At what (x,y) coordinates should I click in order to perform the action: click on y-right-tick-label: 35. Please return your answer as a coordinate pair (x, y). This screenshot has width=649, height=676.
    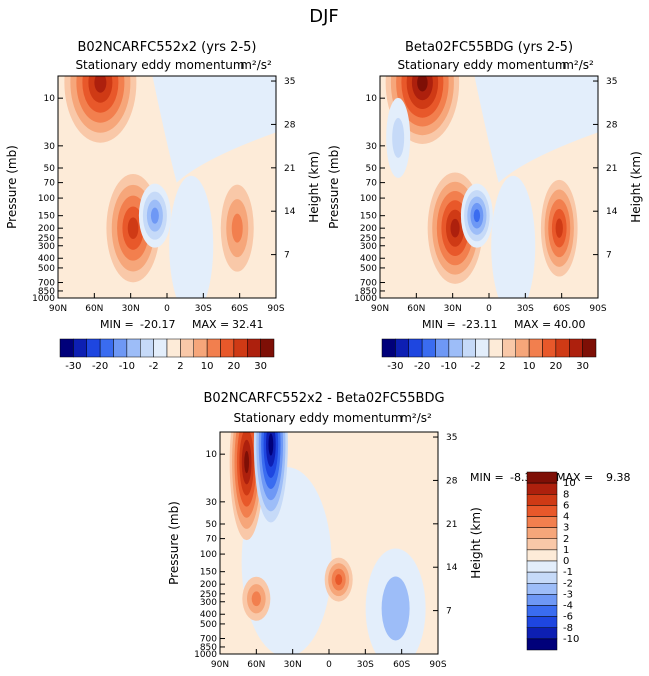
    Looking at the image, I should click on (451, 438).